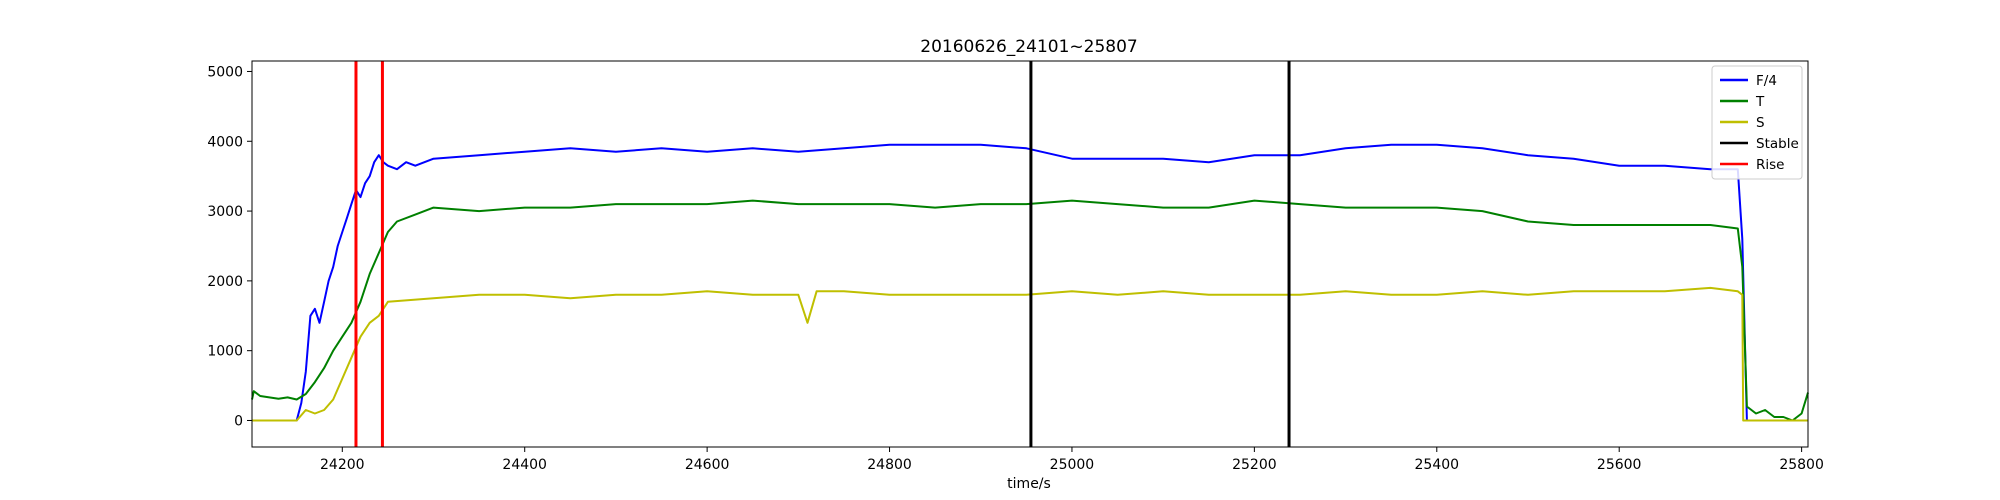 Image resolution: width=2000 pixels, height=500 pixels. What do you see at coordinates (1777, 144) in the screenshot?
I see `legend-label-3: Stable` at bounding box center [1777, 144].